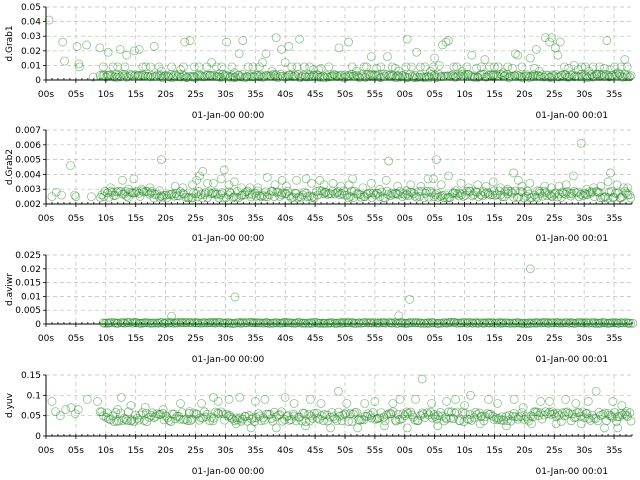 This screenshot has width=640, height=480. I want to click on y-tick-label: 0.003, so click(28, 190).